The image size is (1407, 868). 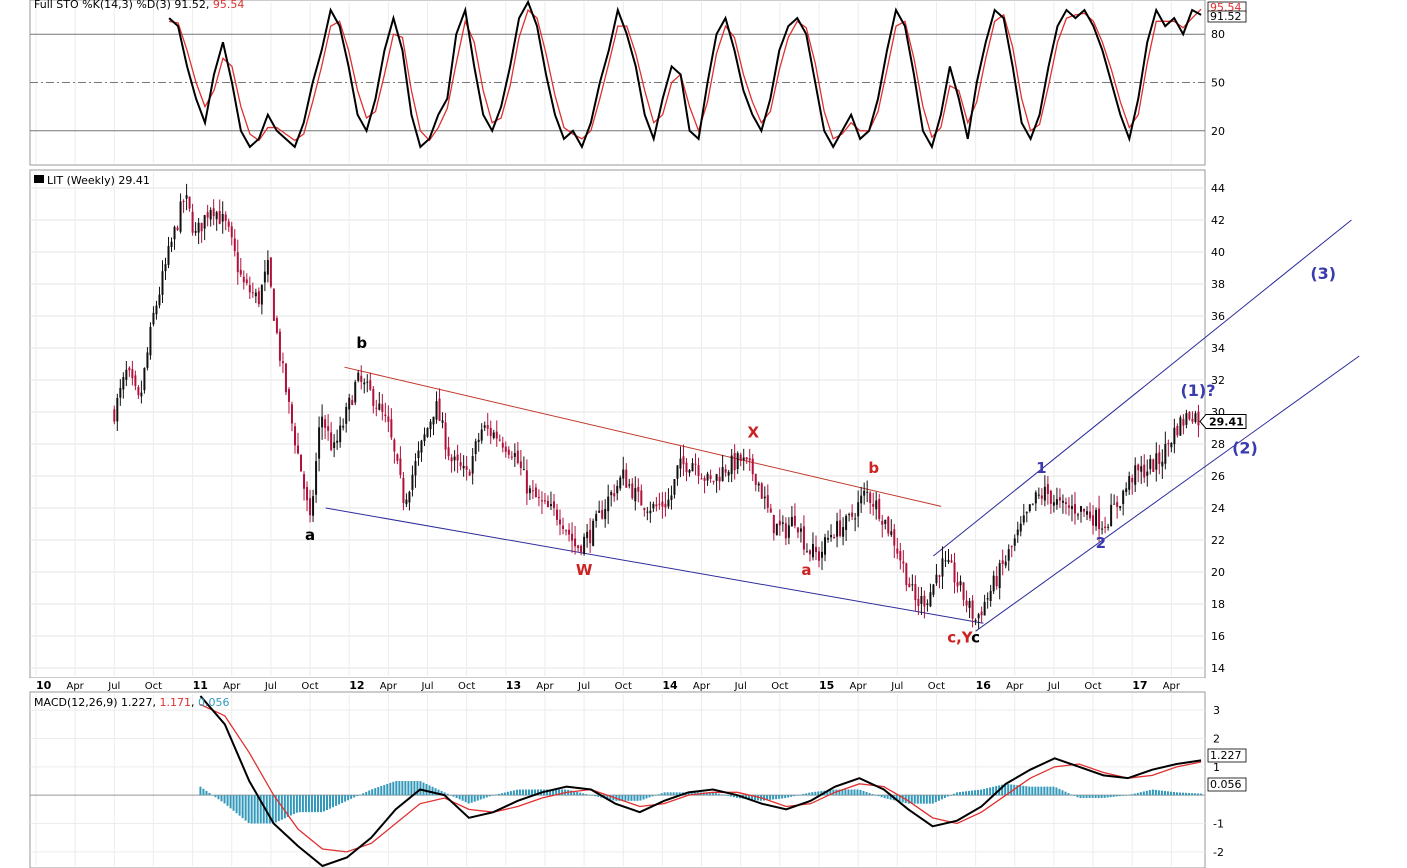 I want to click on price-ytick: 40, so click(x=1218, y=252).